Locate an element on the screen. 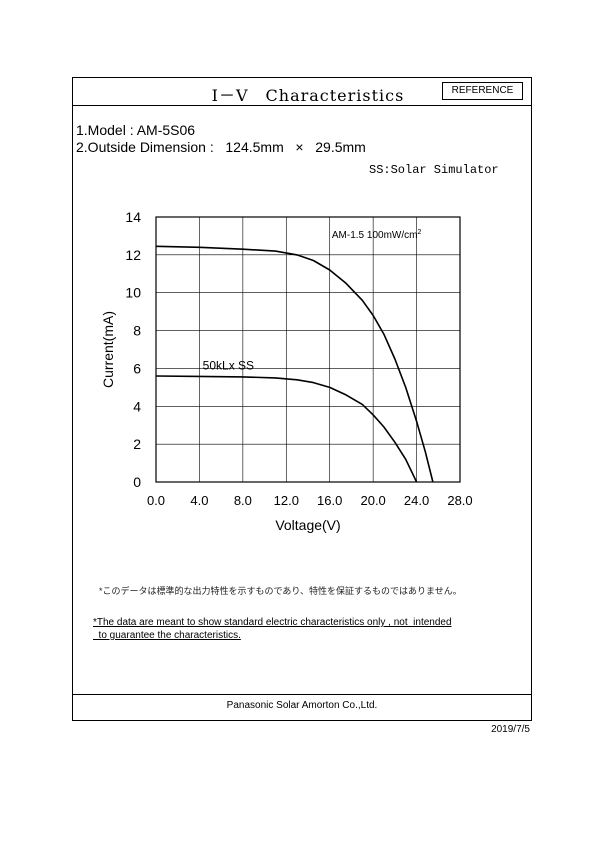 This screenshot has height=842, width=595. x-tick-label: 20.0 is located at coordinates (372, 500).